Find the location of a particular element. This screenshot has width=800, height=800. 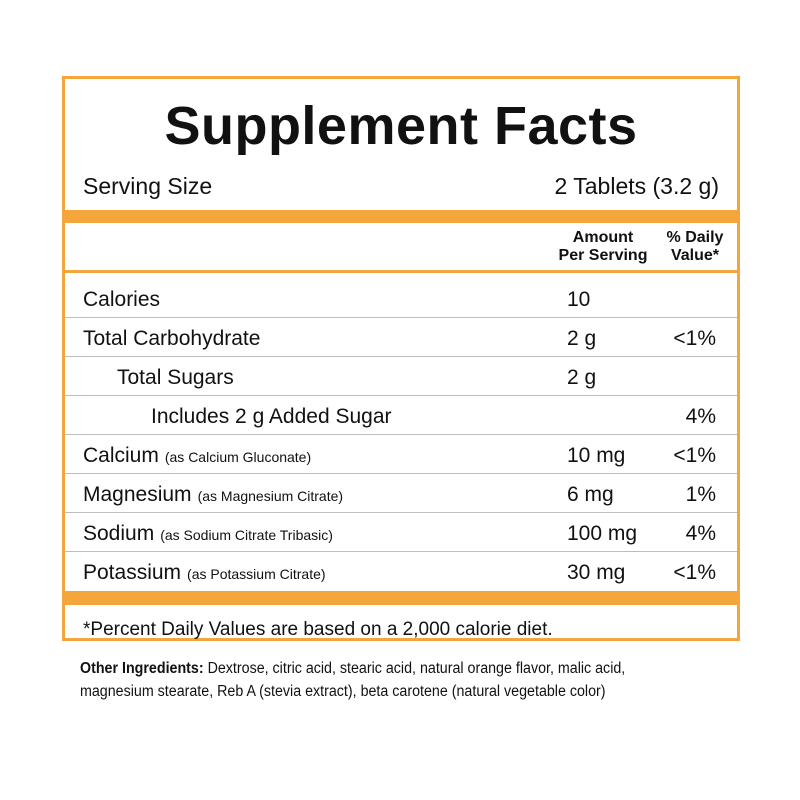

daily-value-header: % Daily Value* is located at coordinates (695, 247).